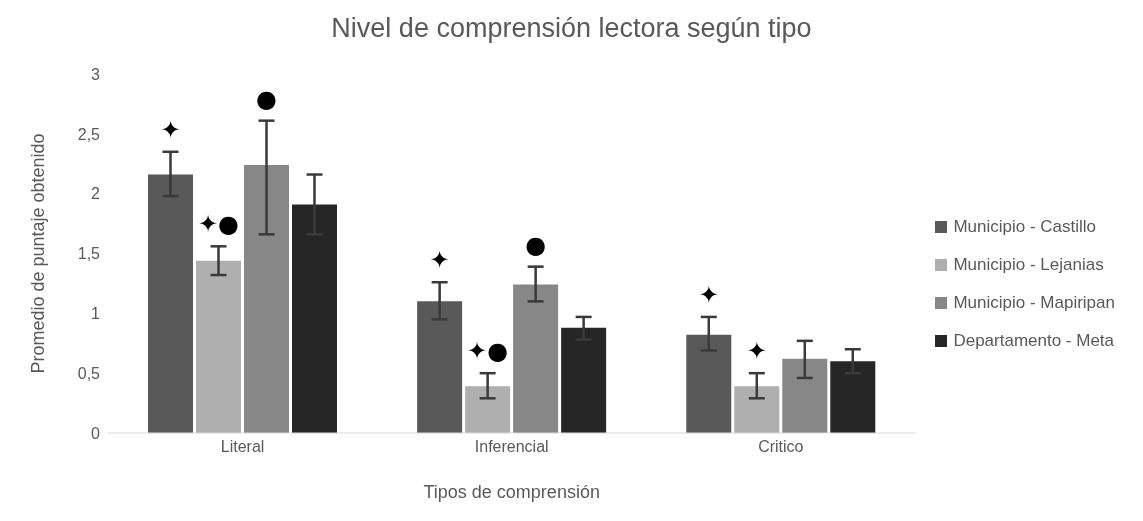 The width and height of the screenshot is (1143, 521). I want to click on y-tick-label: 2, so click(96, 194).